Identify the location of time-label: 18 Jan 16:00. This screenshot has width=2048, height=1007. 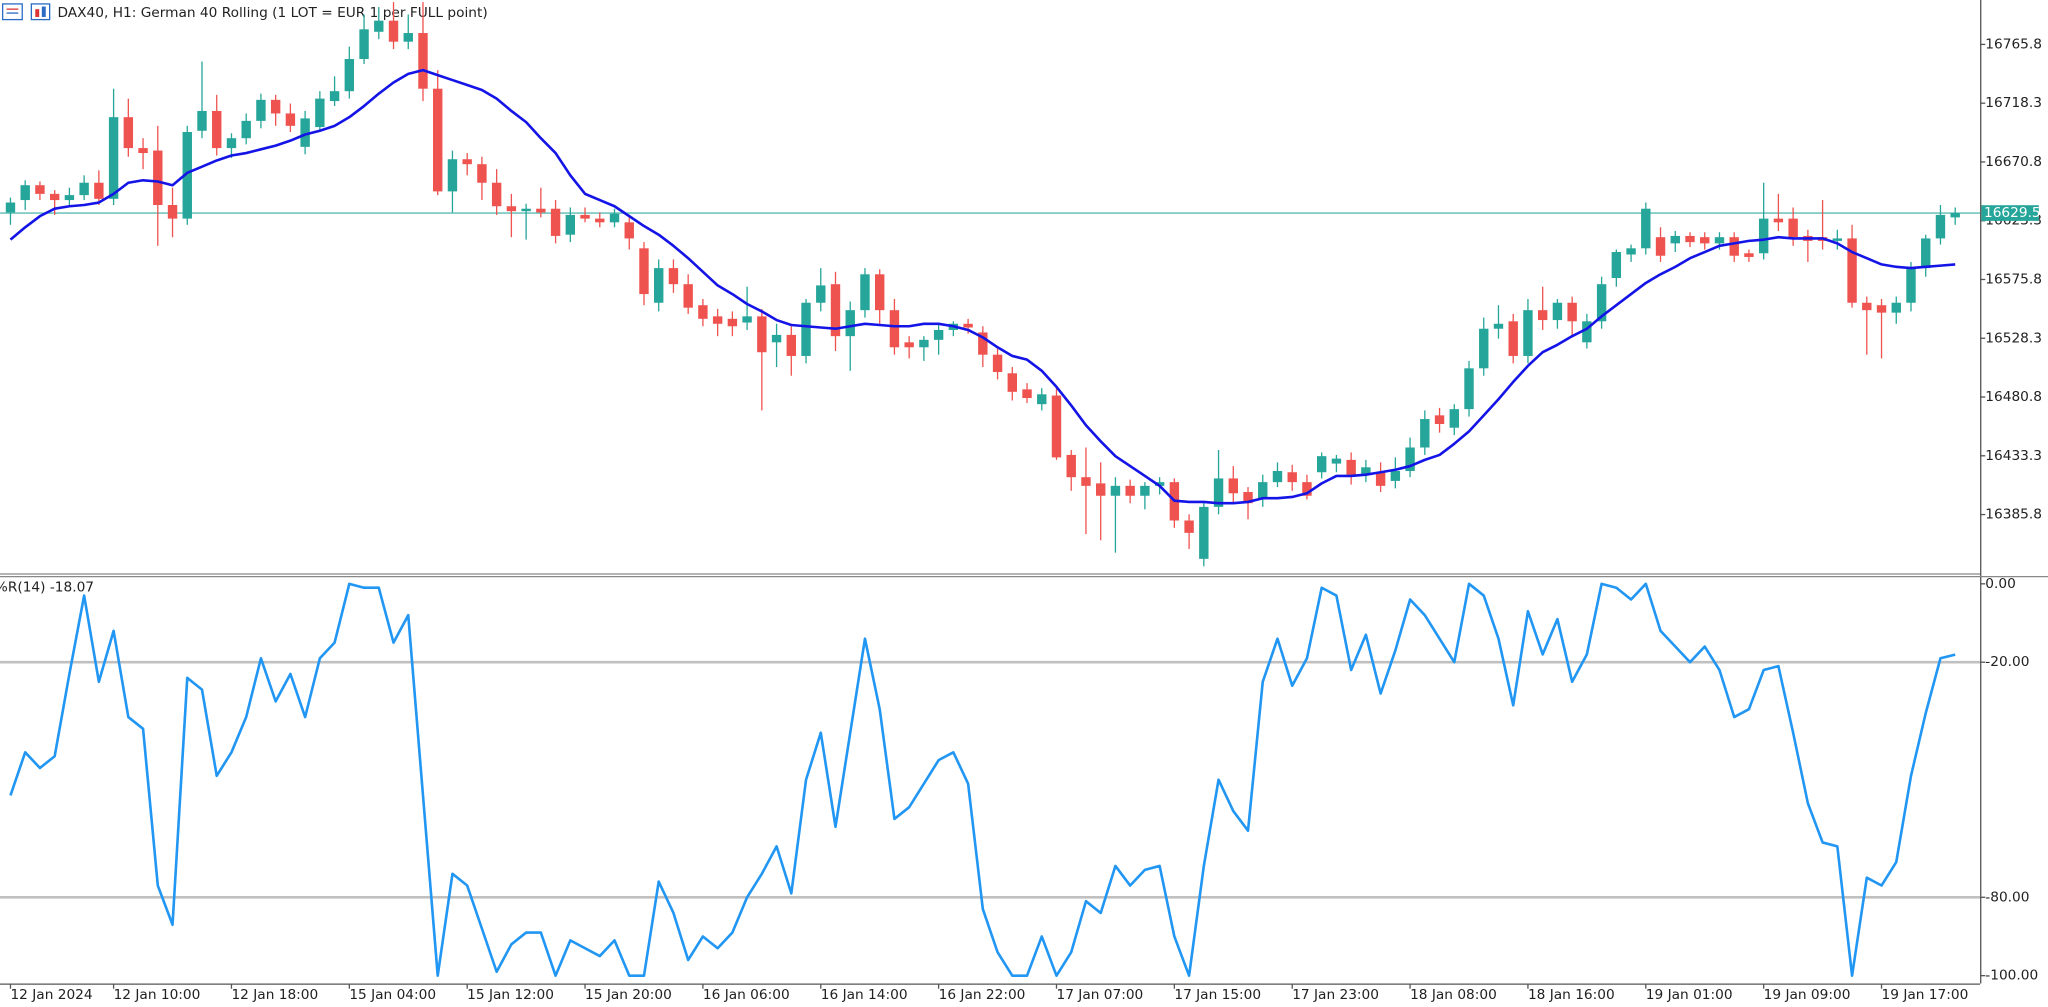
(1571, 995).